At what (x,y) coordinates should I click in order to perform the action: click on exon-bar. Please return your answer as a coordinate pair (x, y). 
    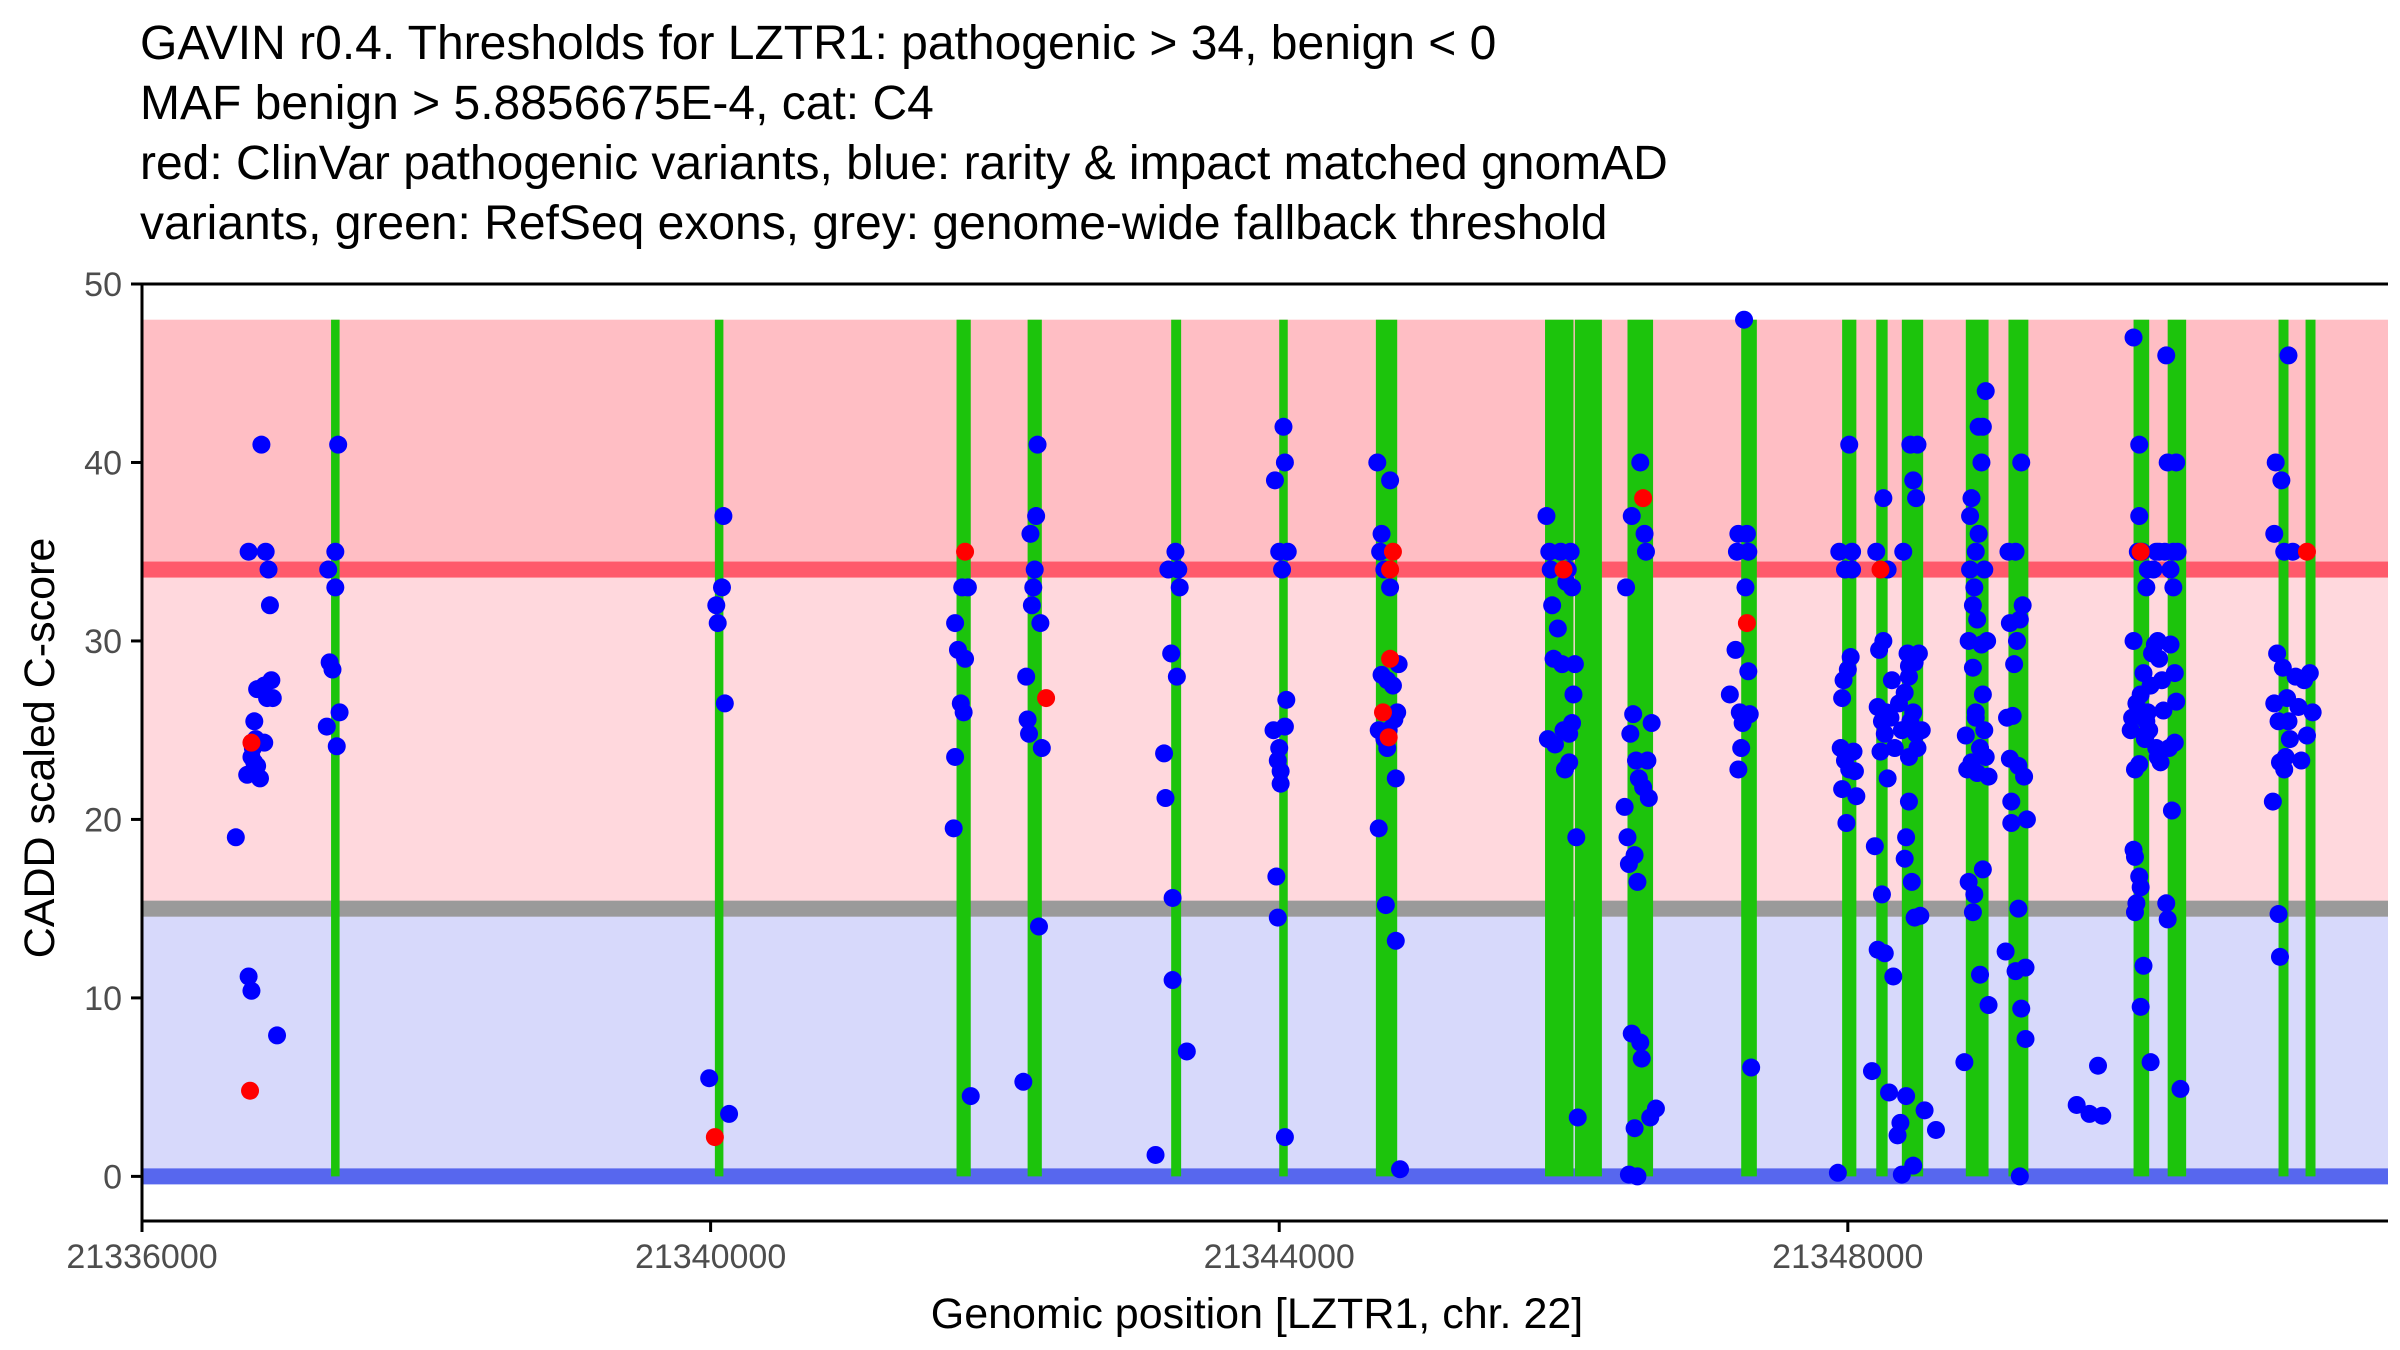
    Looking at the image, I should click on (1176, 748).